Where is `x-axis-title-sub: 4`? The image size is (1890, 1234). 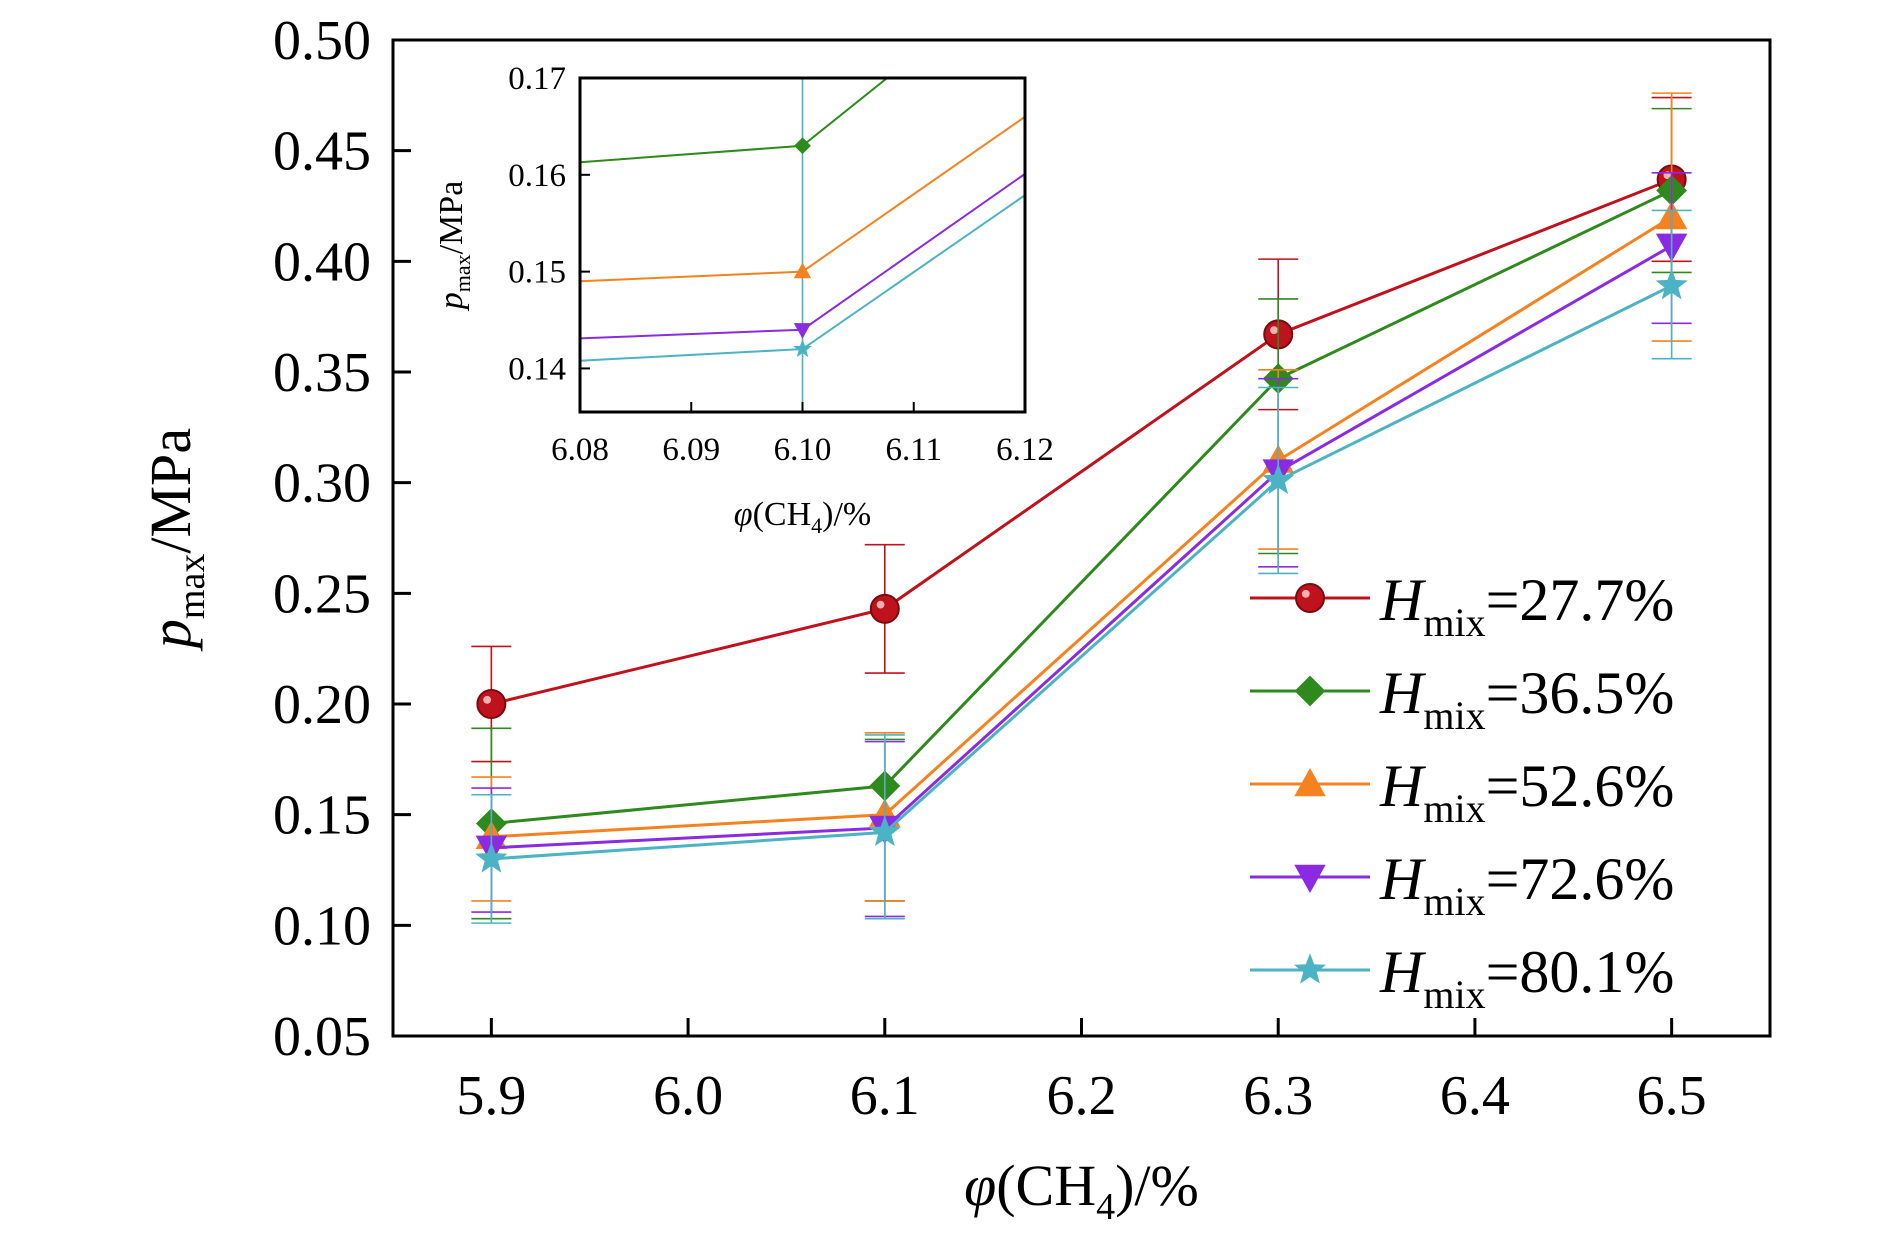
x-axis-title-sub: 4 is located at coordinates (1105, 1207).